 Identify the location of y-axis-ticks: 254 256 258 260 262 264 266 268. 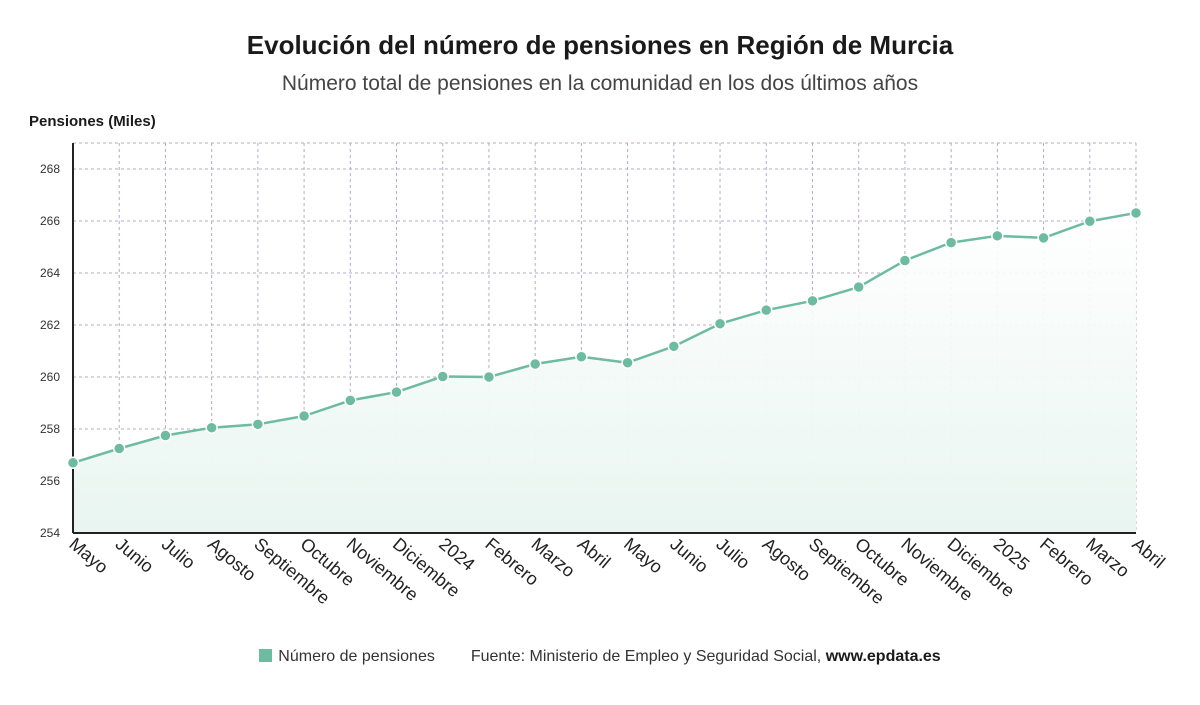
(50, 351).